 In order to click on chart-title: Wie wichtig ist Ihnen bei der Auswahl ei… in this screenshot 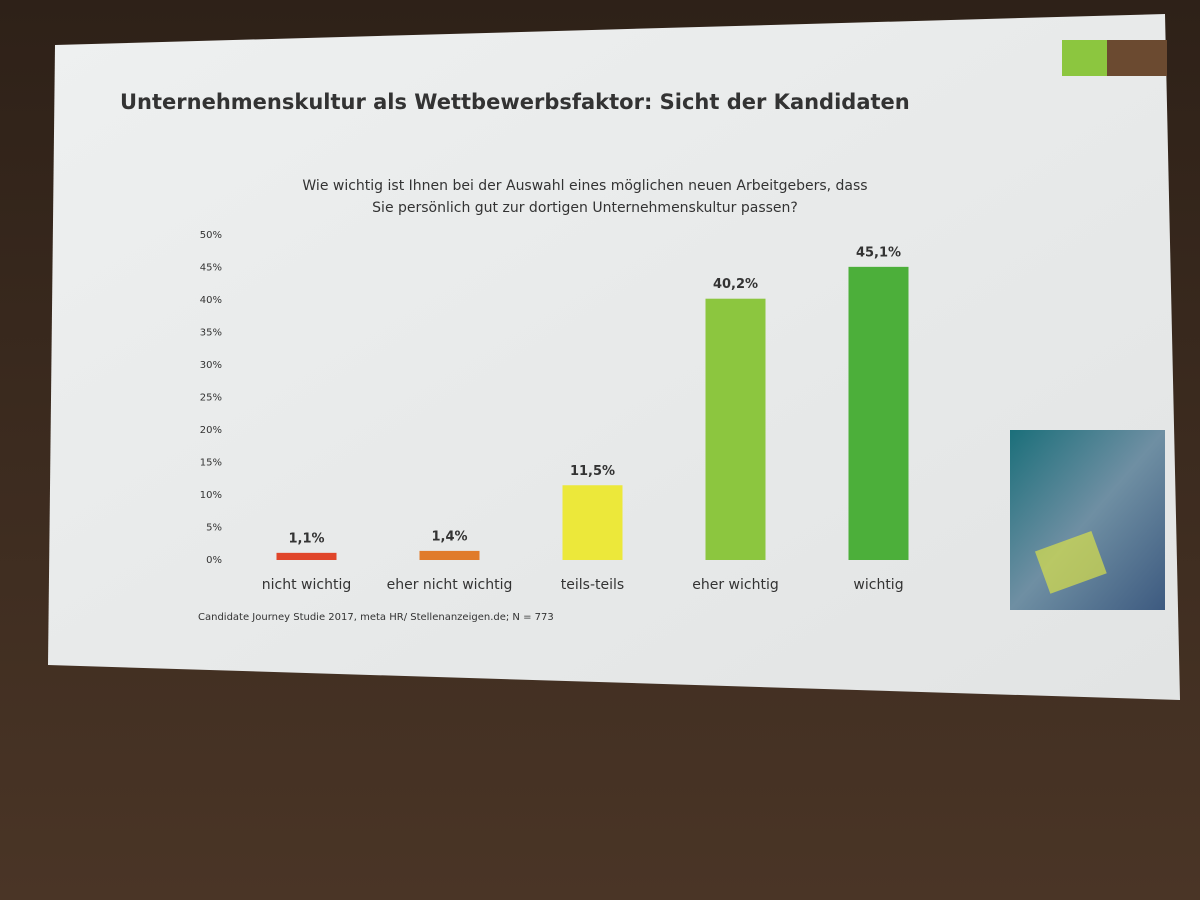, I will do `click(584, 186)`.